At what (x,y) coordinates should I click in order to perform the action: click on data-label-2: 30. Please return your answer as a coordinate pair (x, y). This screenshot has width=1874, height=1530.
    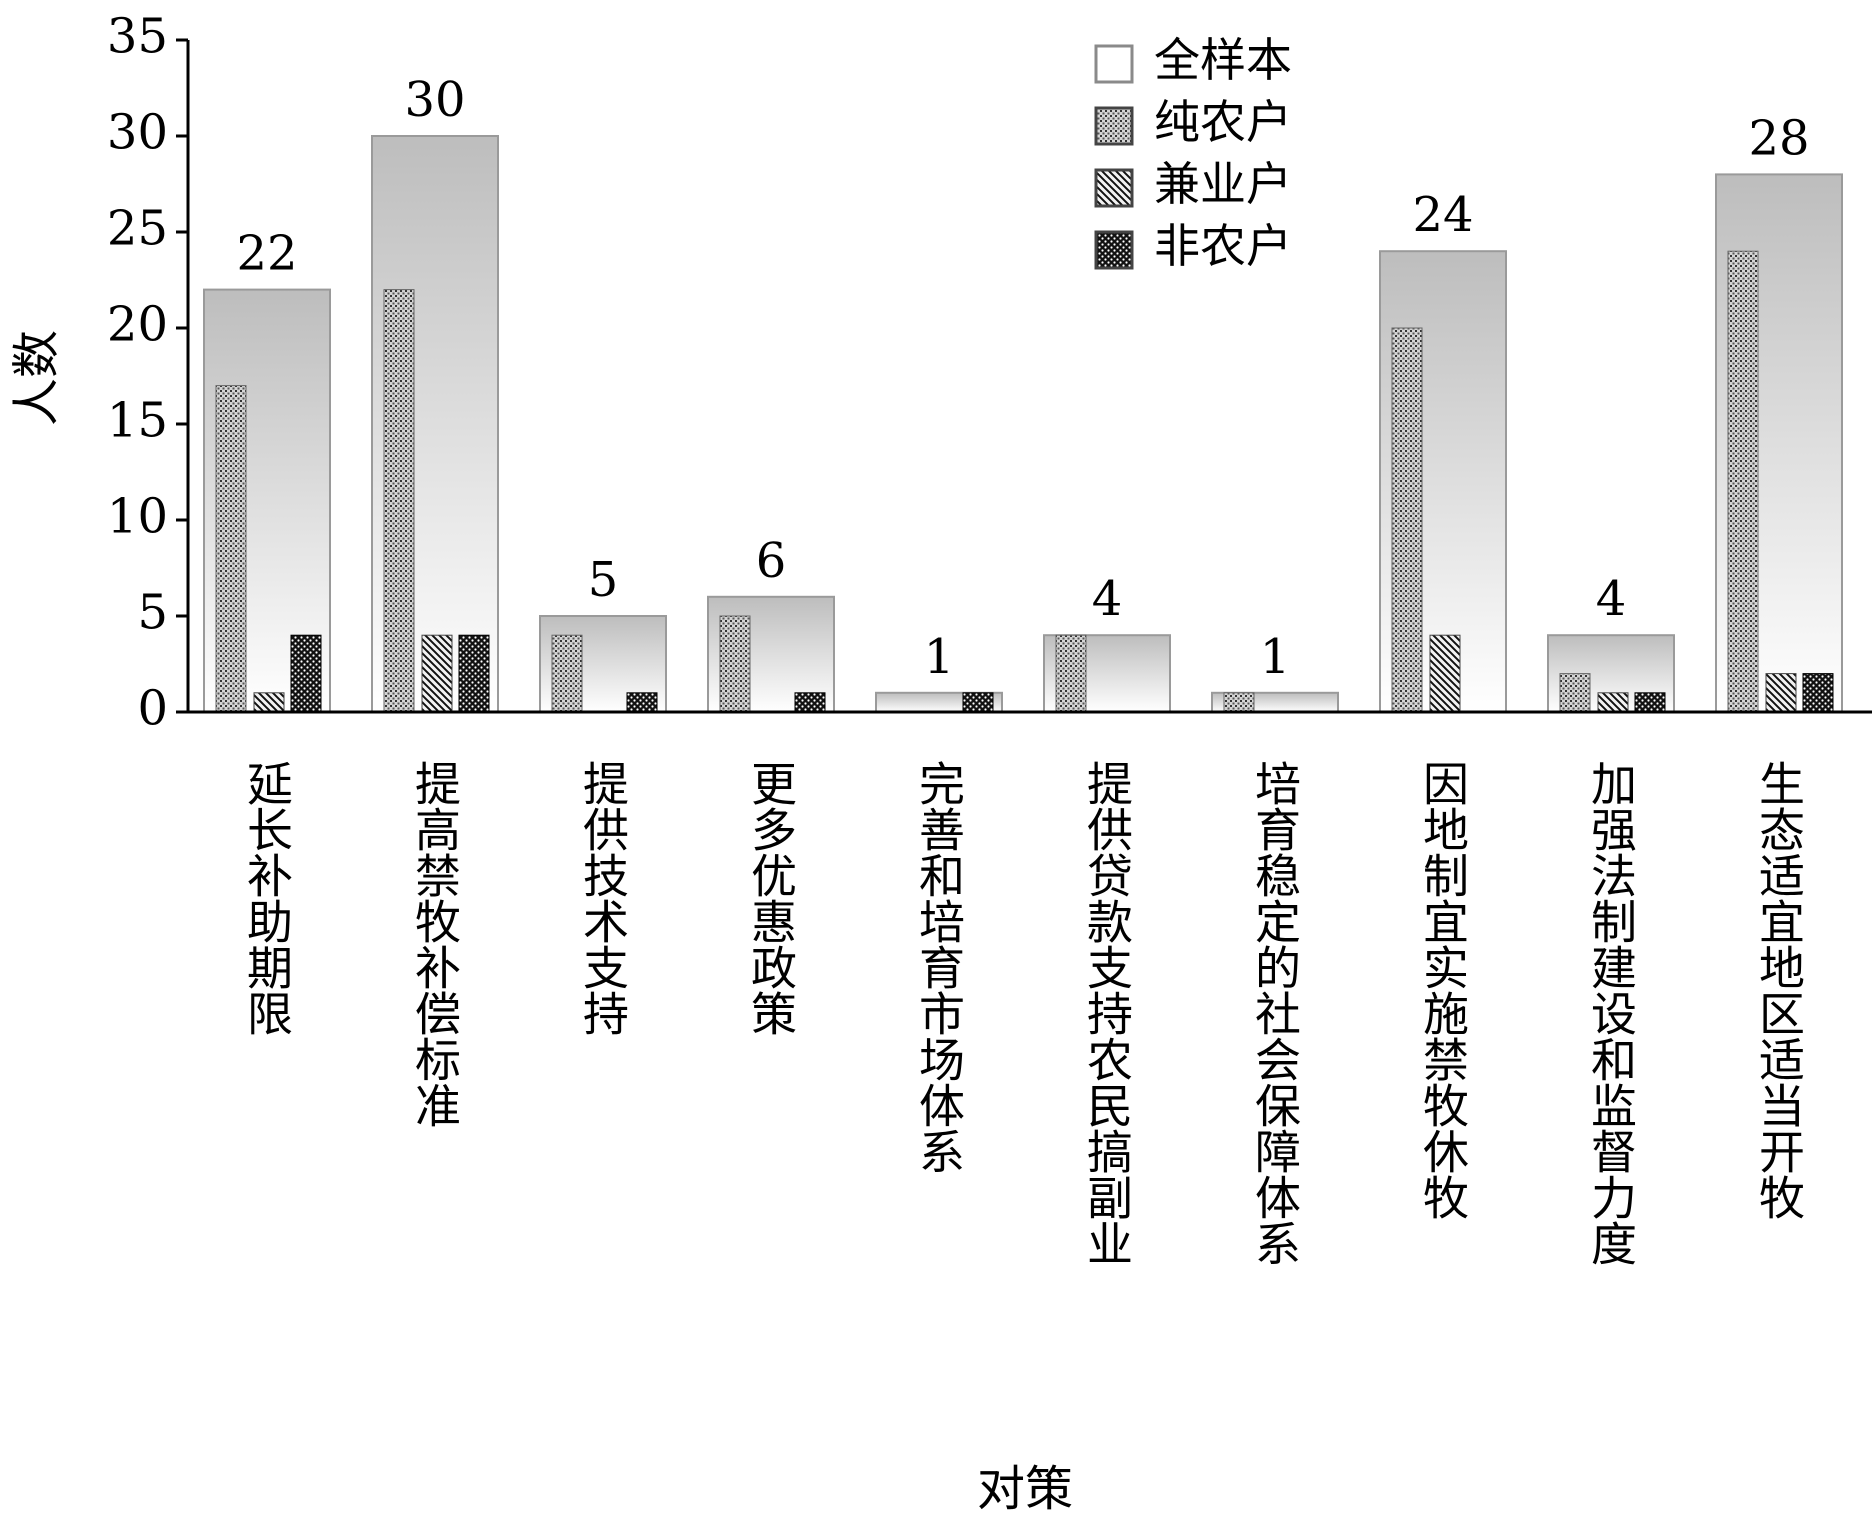
    Looking at the image, I should click on (434, 100).